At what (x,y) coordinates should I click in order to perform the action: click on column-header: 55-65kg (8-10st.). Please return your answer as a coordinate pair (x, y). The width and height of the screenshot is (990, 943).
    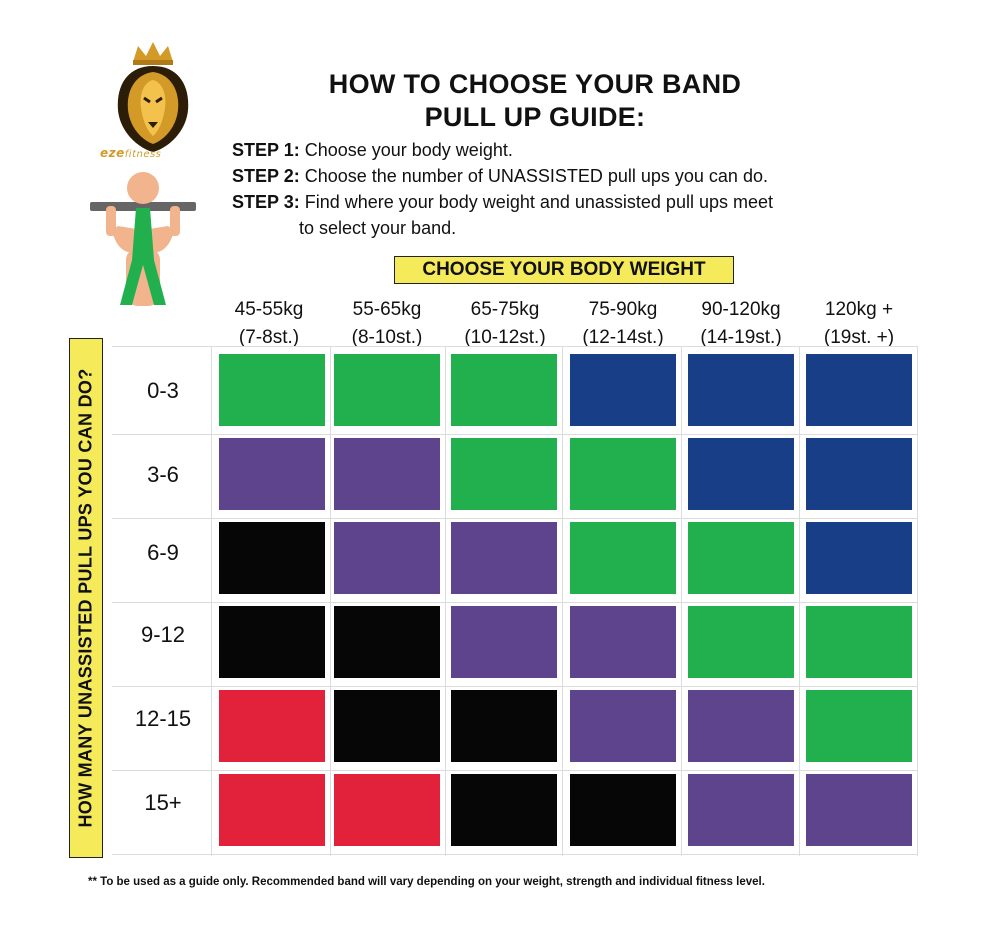
    Looking at the image, I should click on (387, 323).